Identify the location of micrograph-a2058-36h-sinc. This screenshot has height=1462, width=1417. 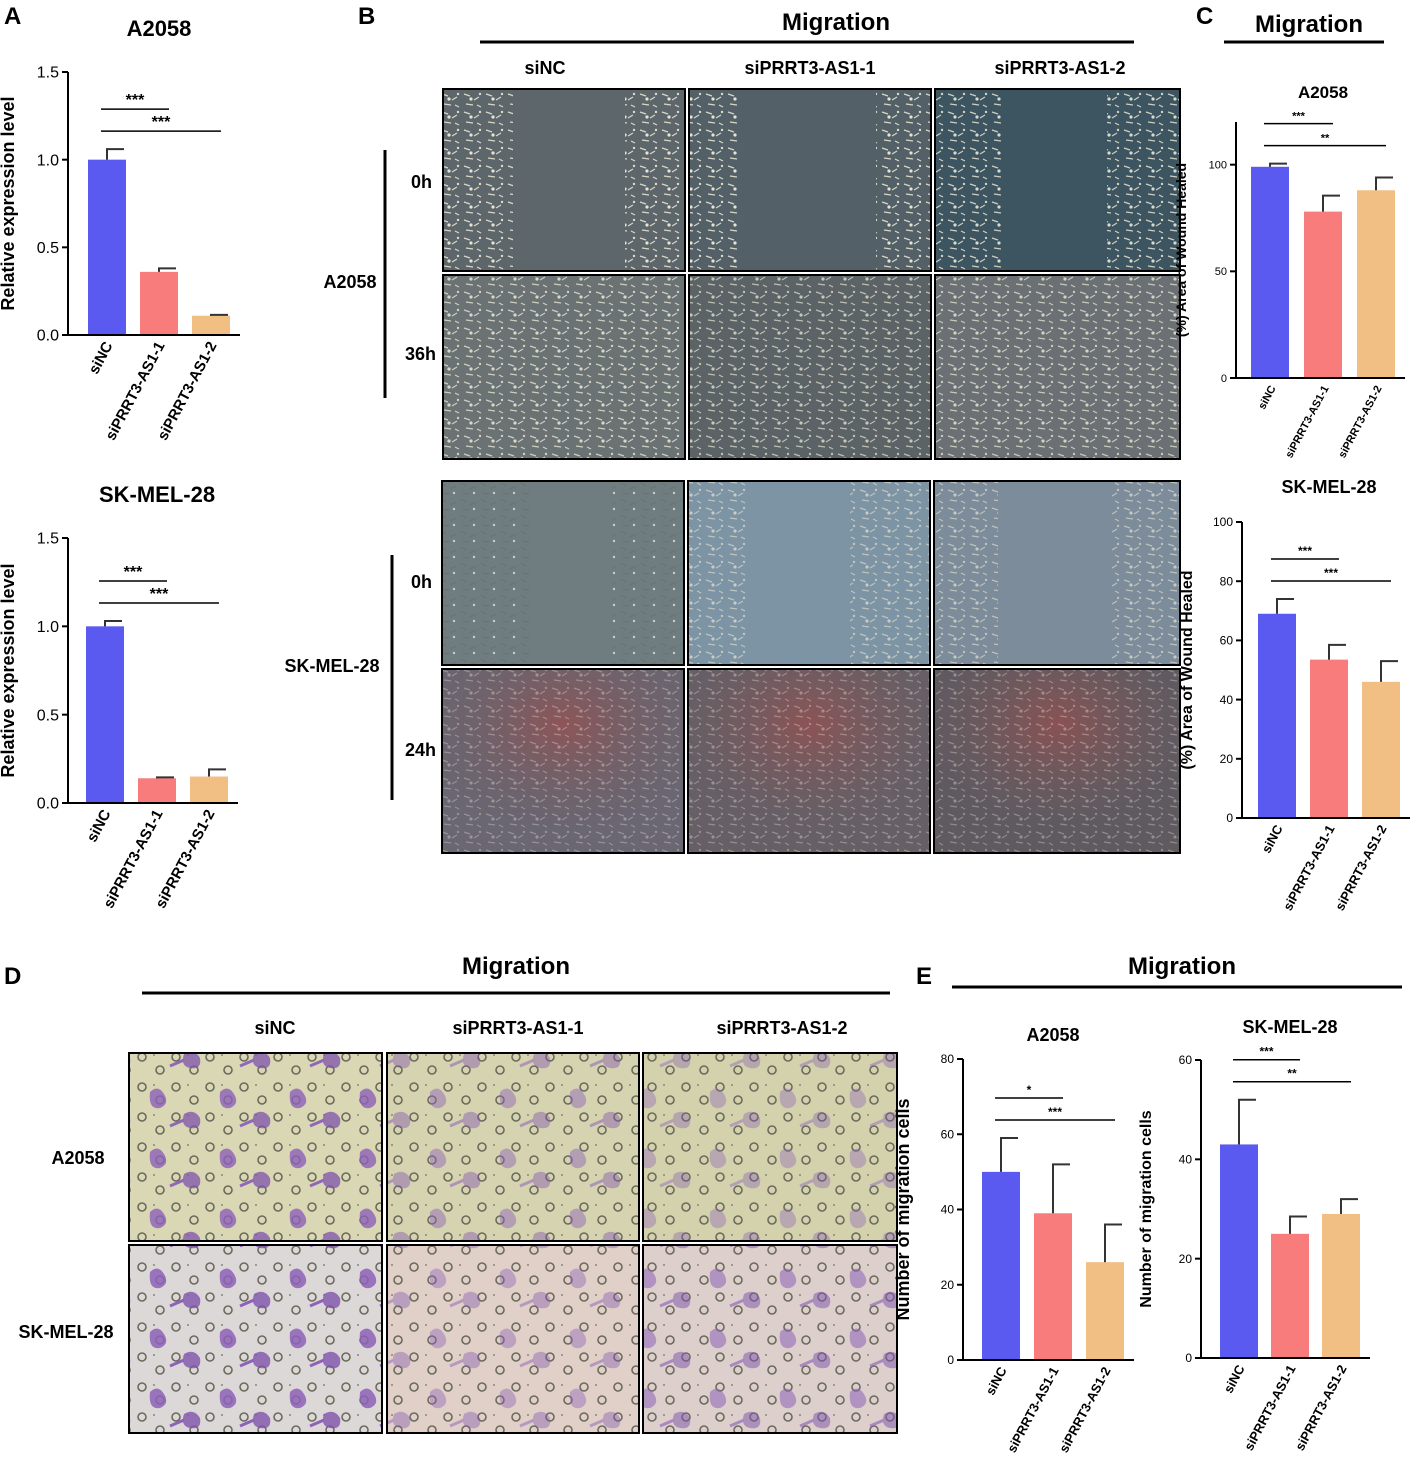
(564, 367).